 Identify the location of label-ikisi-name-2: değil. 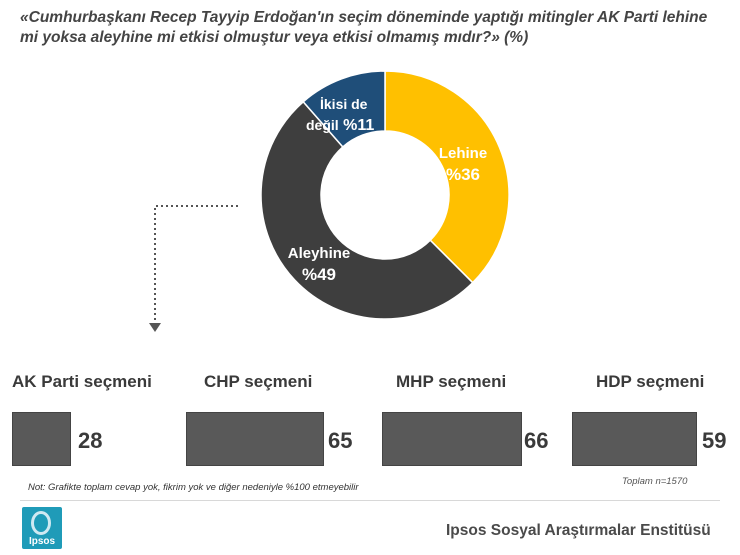
(322, 125).